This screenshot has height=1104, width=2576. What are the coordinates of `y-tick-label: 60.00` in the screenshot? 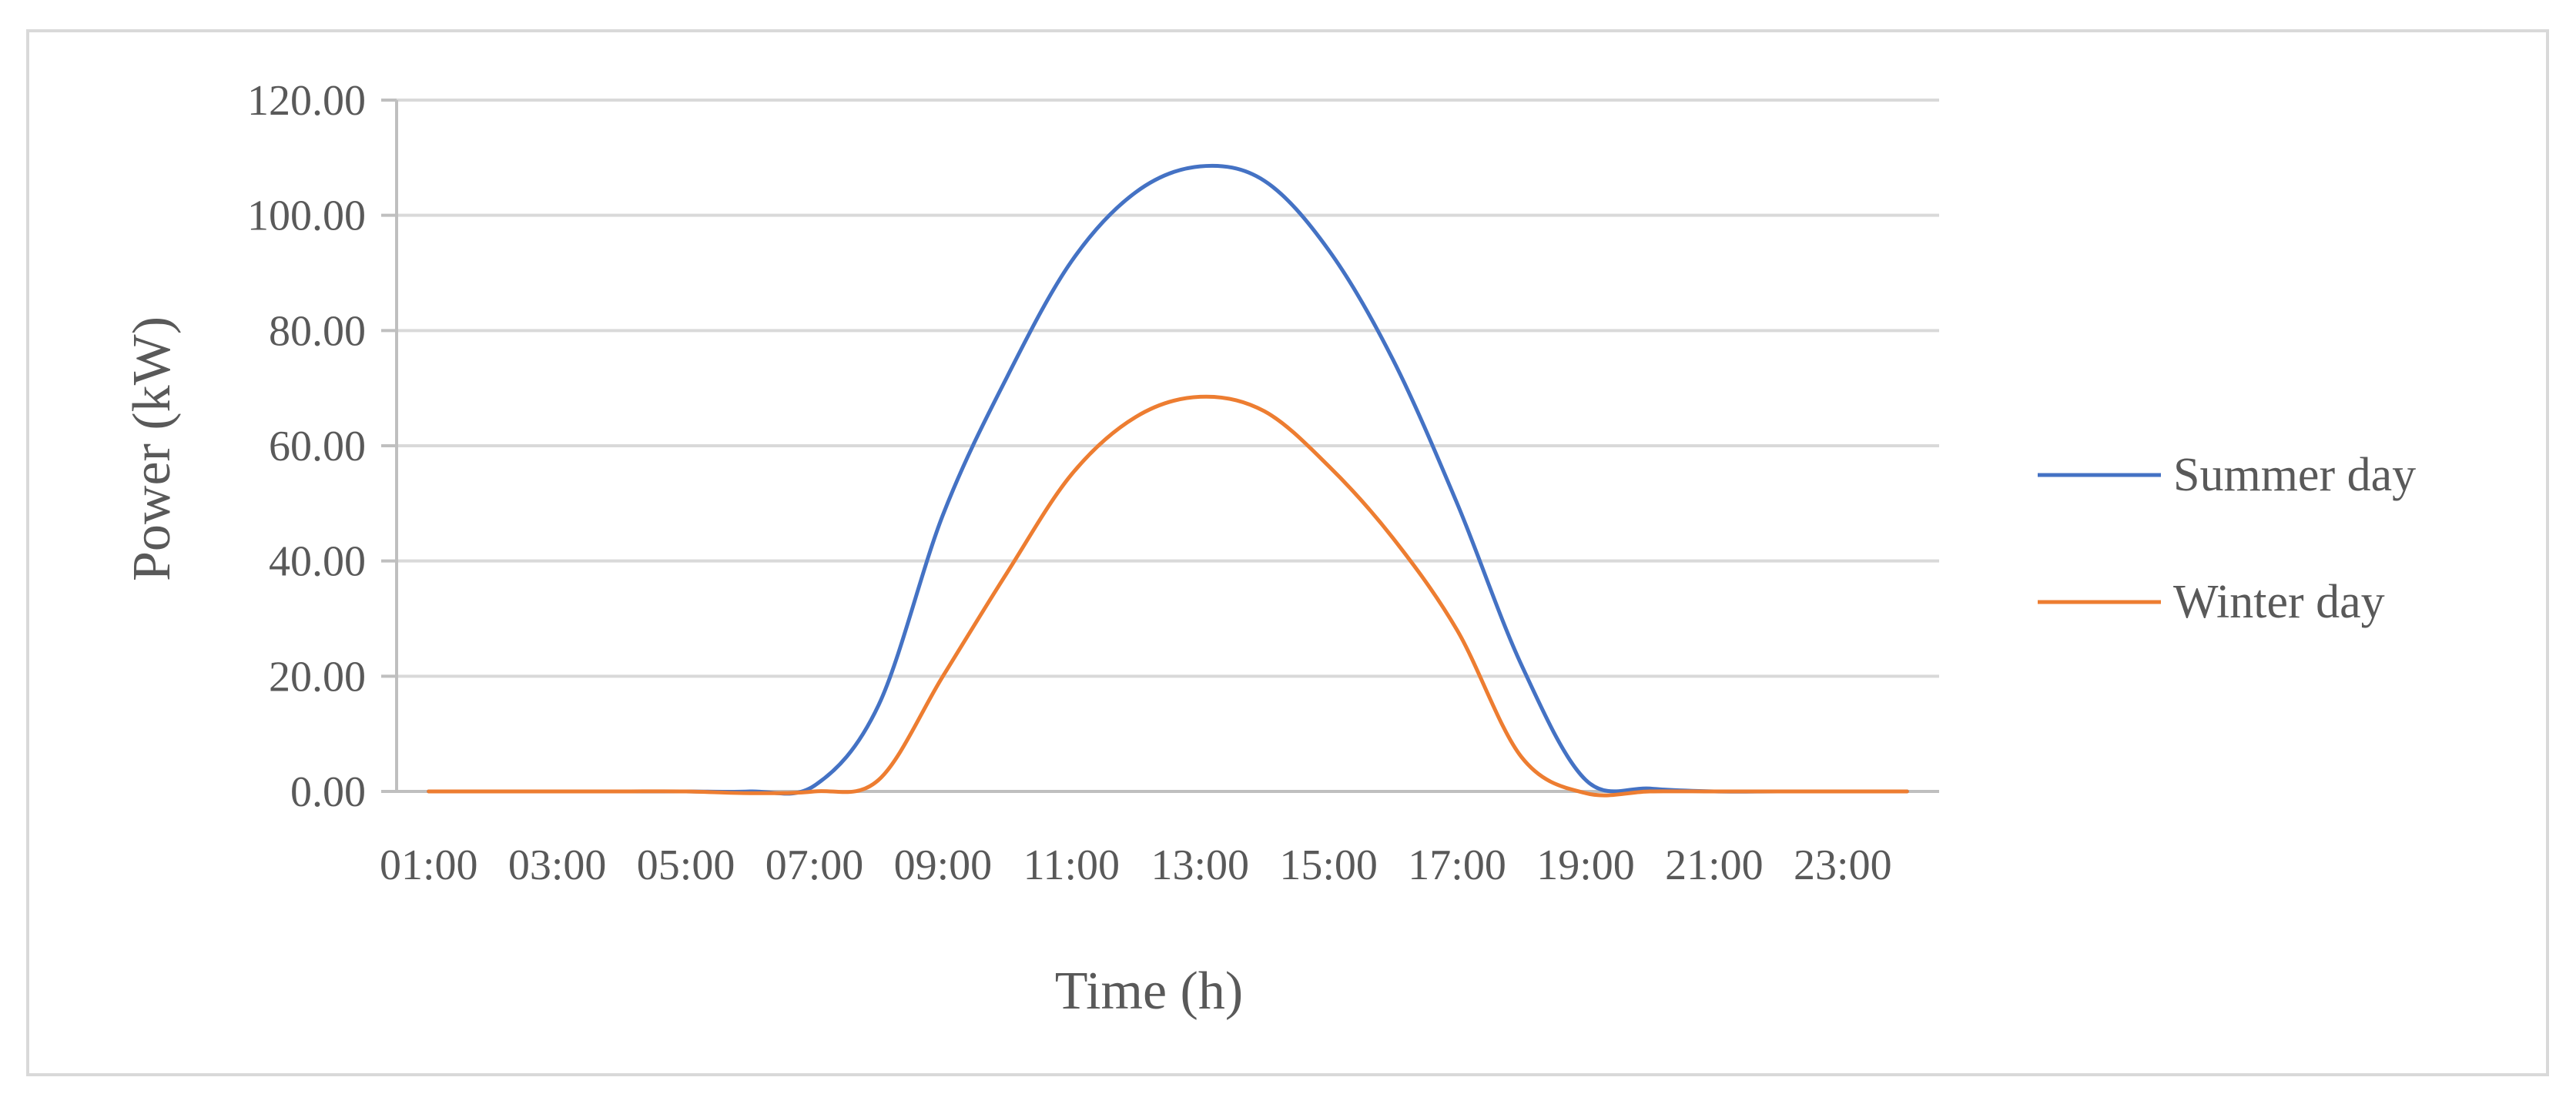 It's located at (317, 446).